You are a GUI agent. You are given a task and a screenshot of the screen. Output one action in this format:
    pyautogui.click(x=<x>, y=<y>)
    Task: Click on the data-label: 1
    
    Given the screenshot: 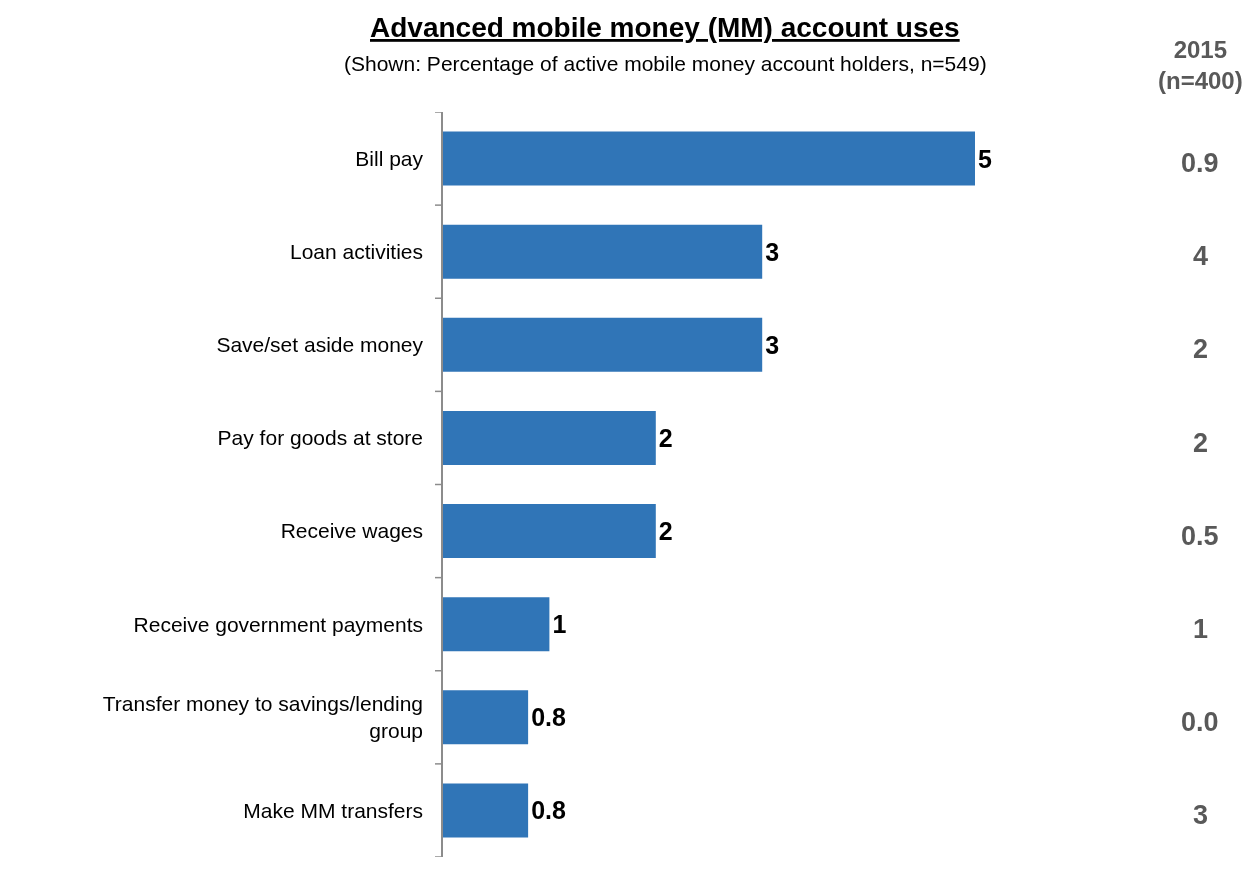 What is the action you would take?
    pyautogui.click(x=559, y=624)
    